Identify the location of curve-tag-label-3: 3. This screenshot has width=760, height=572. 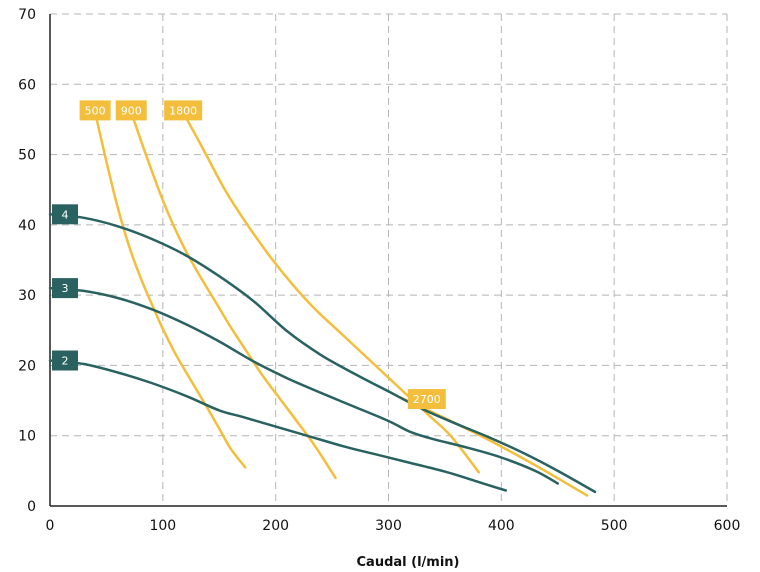
(65, 288).